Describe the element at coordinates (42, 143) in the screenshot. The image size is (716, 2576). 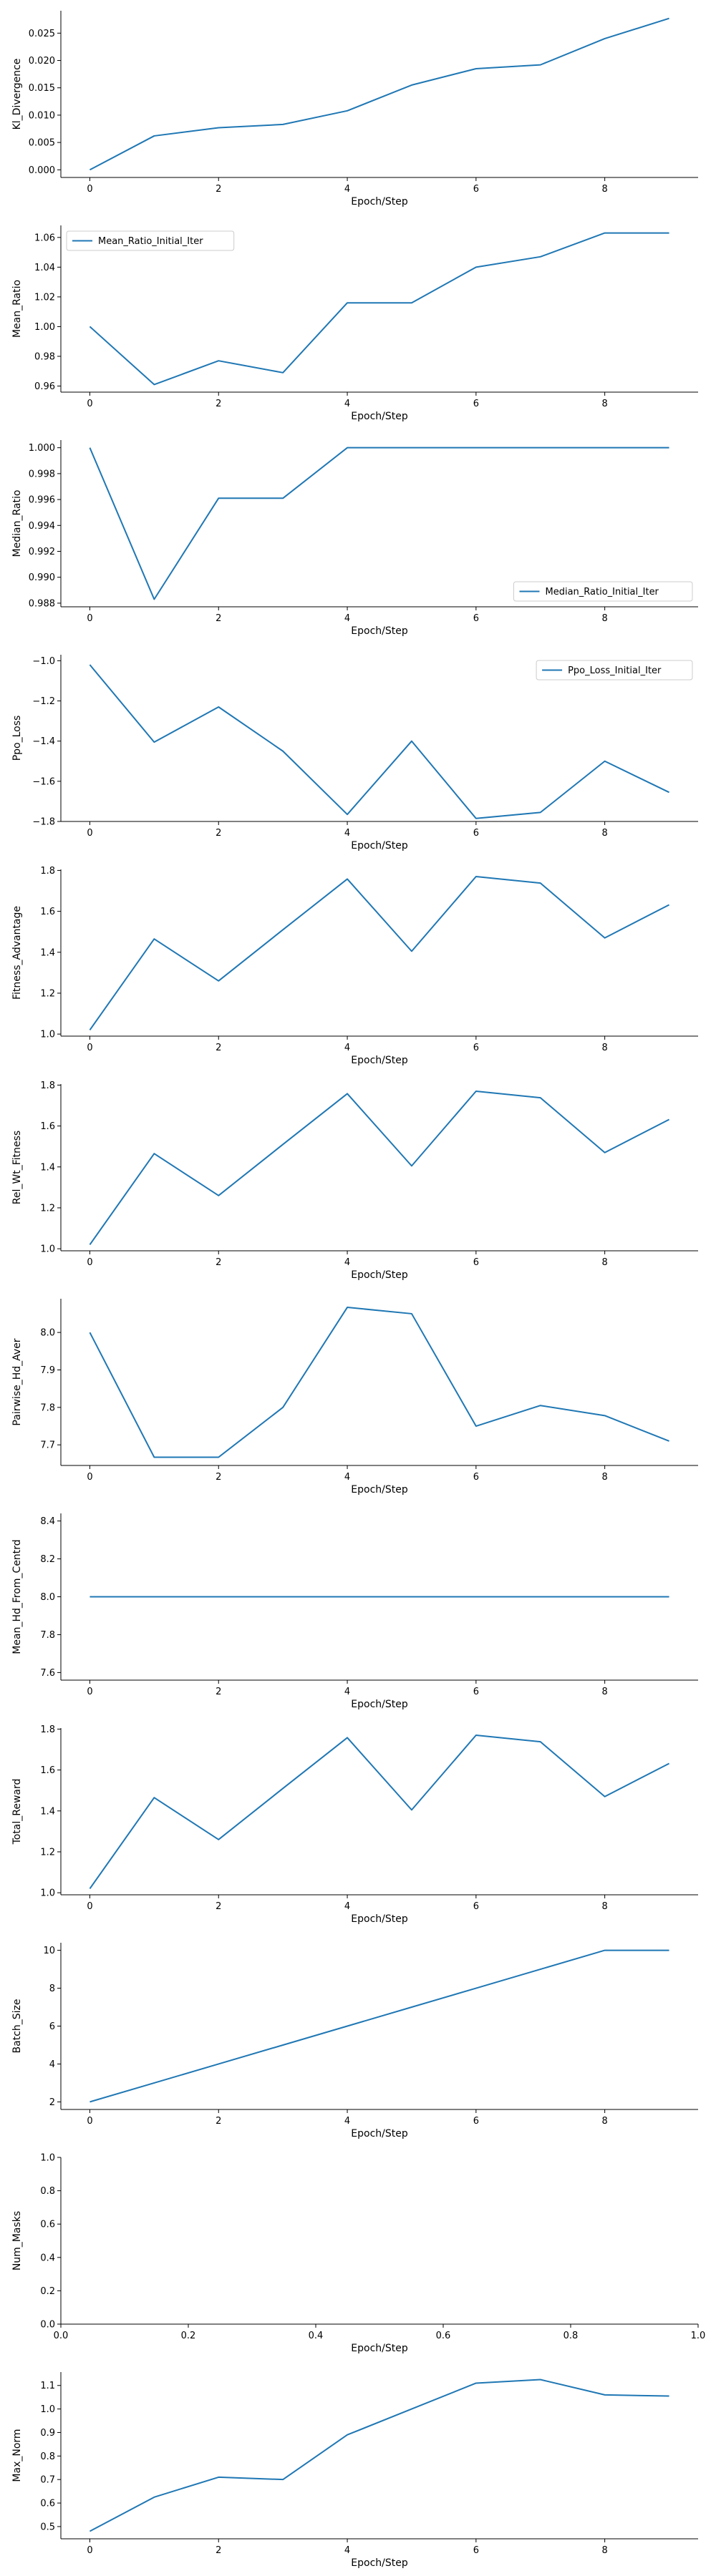
I see `y-tick-label: 0.005` at that location.